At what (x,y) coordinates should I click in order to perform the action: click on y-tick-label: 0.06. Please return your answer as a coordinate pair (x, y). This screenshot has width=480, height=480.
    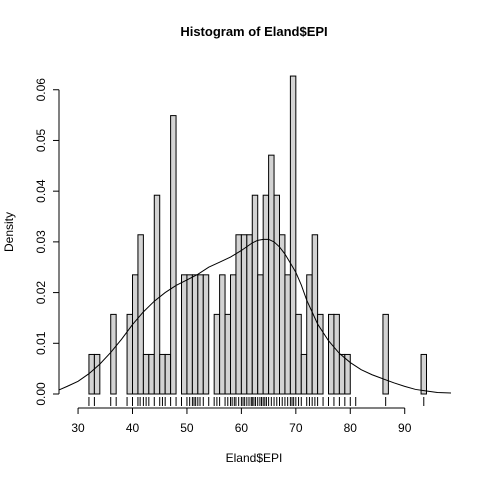
    Looking at the image, I should click on (41, 90).